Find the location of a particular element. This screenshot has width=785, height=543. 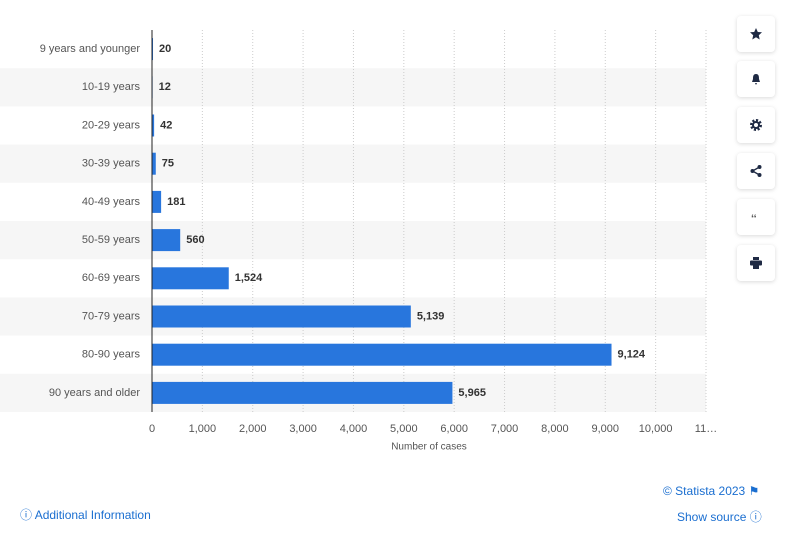

y-tick-label: 70-79 years is located at coordinates (111, 316).